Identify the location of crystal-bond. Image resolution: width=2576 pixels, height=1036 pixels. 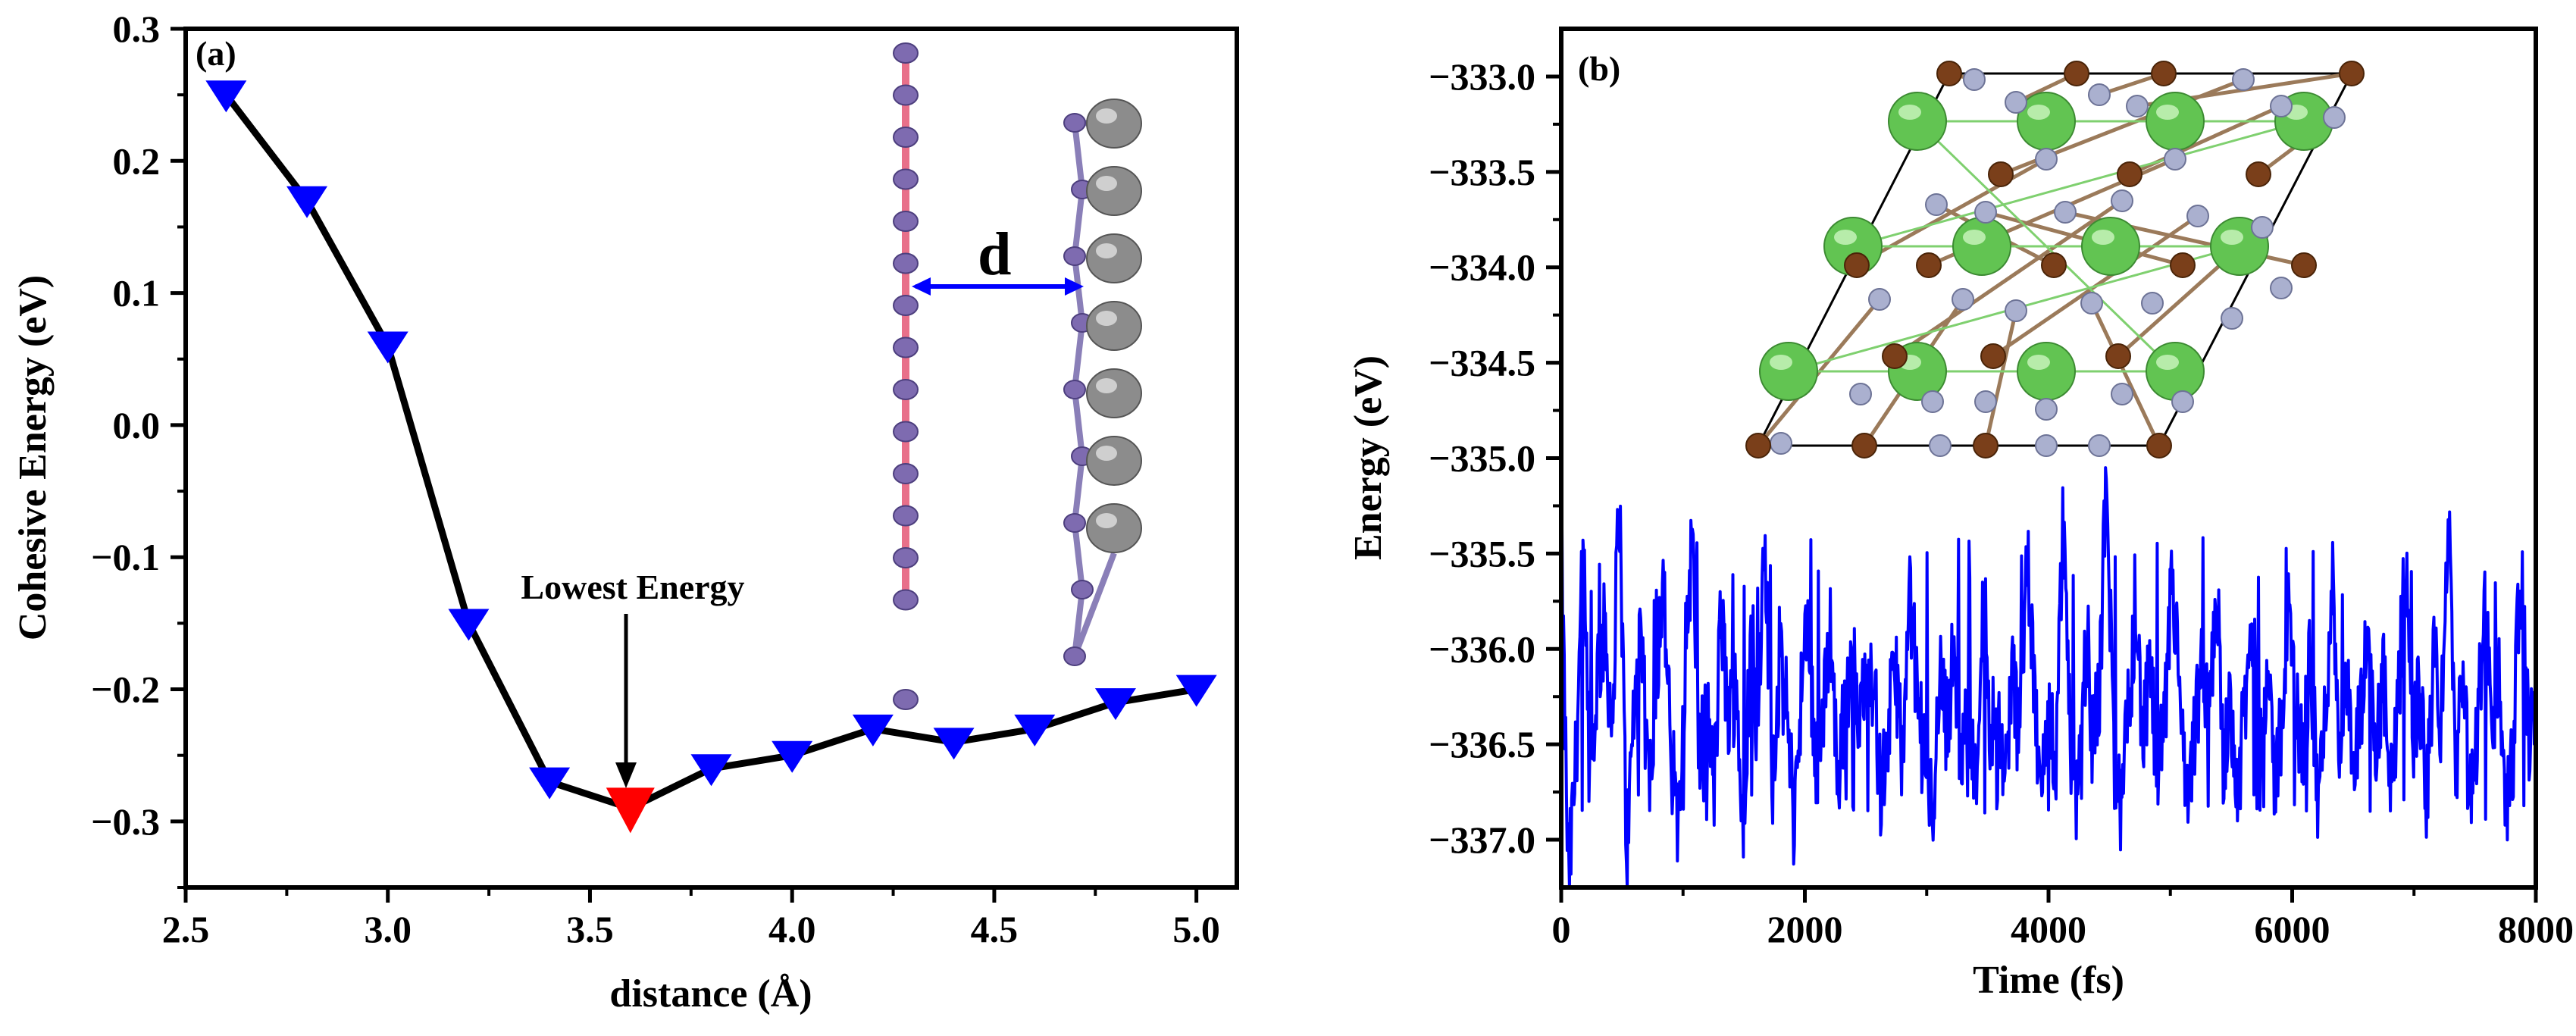
(2125, 374).